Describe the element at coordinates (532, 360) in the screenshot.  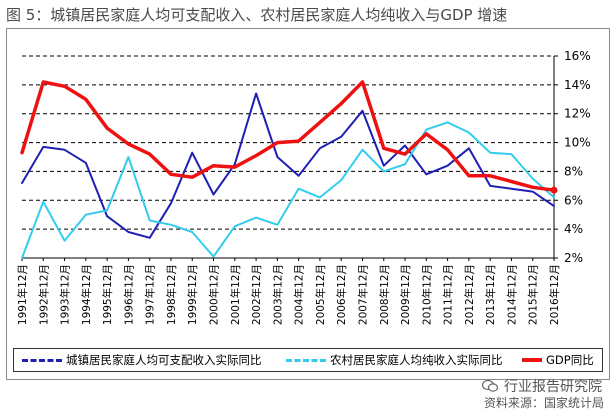
I see `legend-swatch-gdp` at that location.